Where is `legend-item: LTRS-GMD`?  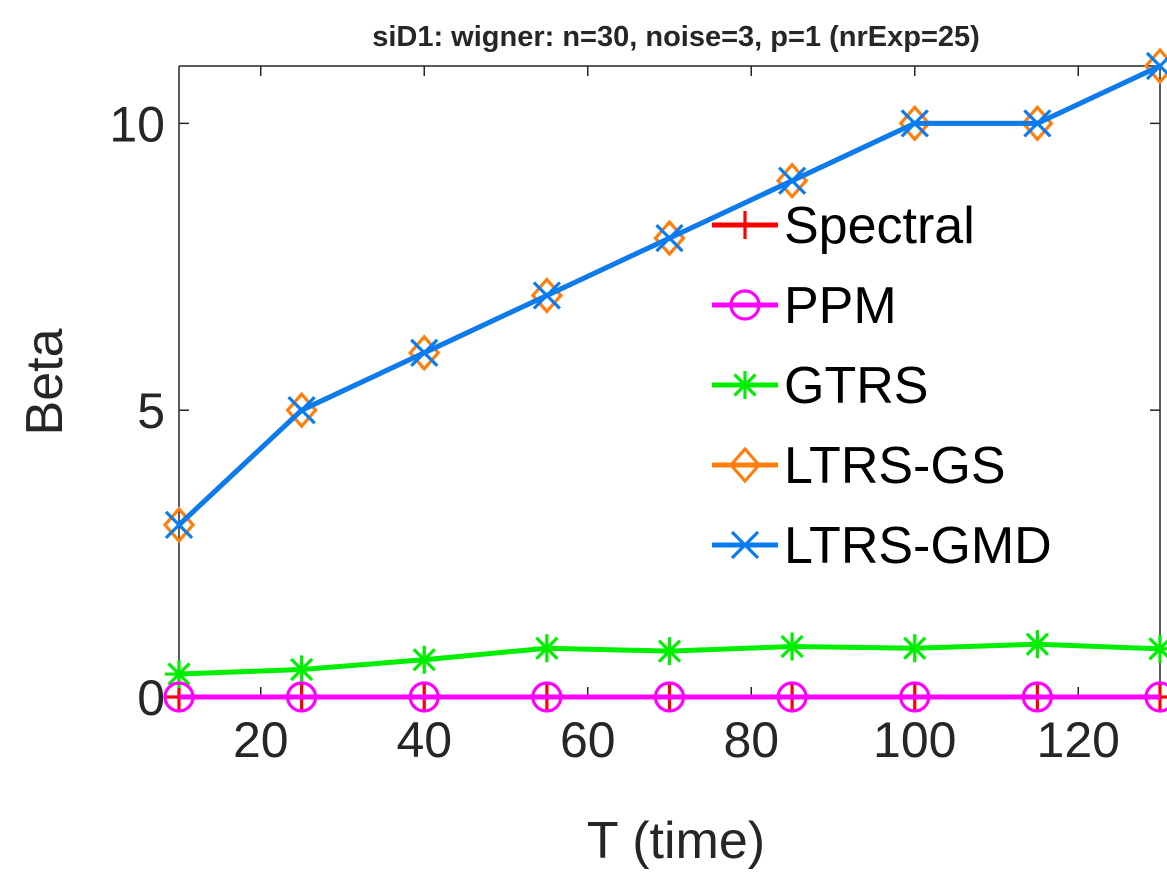
legend-item: LTRS-GMD is located at coordinates (882, 546).